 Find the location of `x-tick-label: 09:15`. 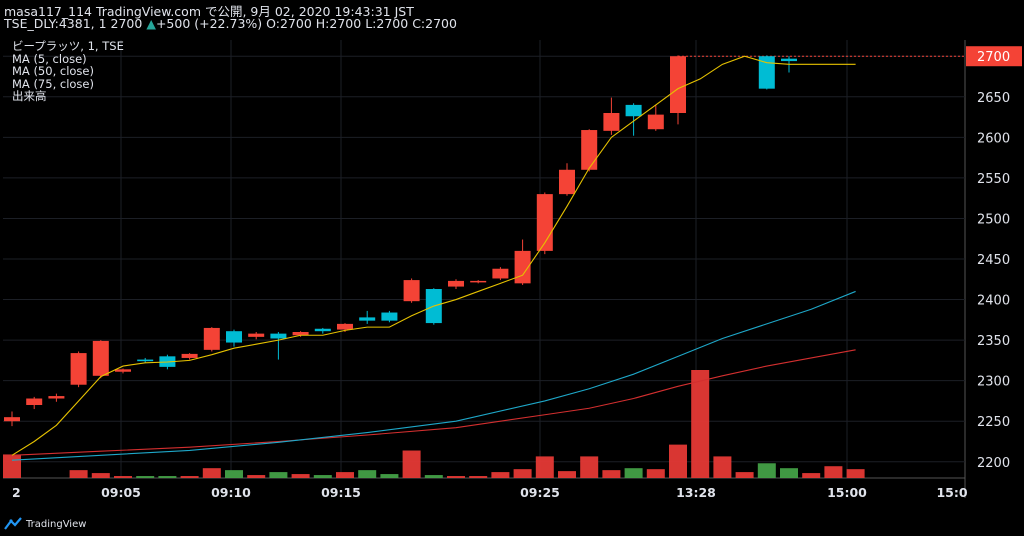

x-tick-label: 09:15 is located at coordinates (341, 492).